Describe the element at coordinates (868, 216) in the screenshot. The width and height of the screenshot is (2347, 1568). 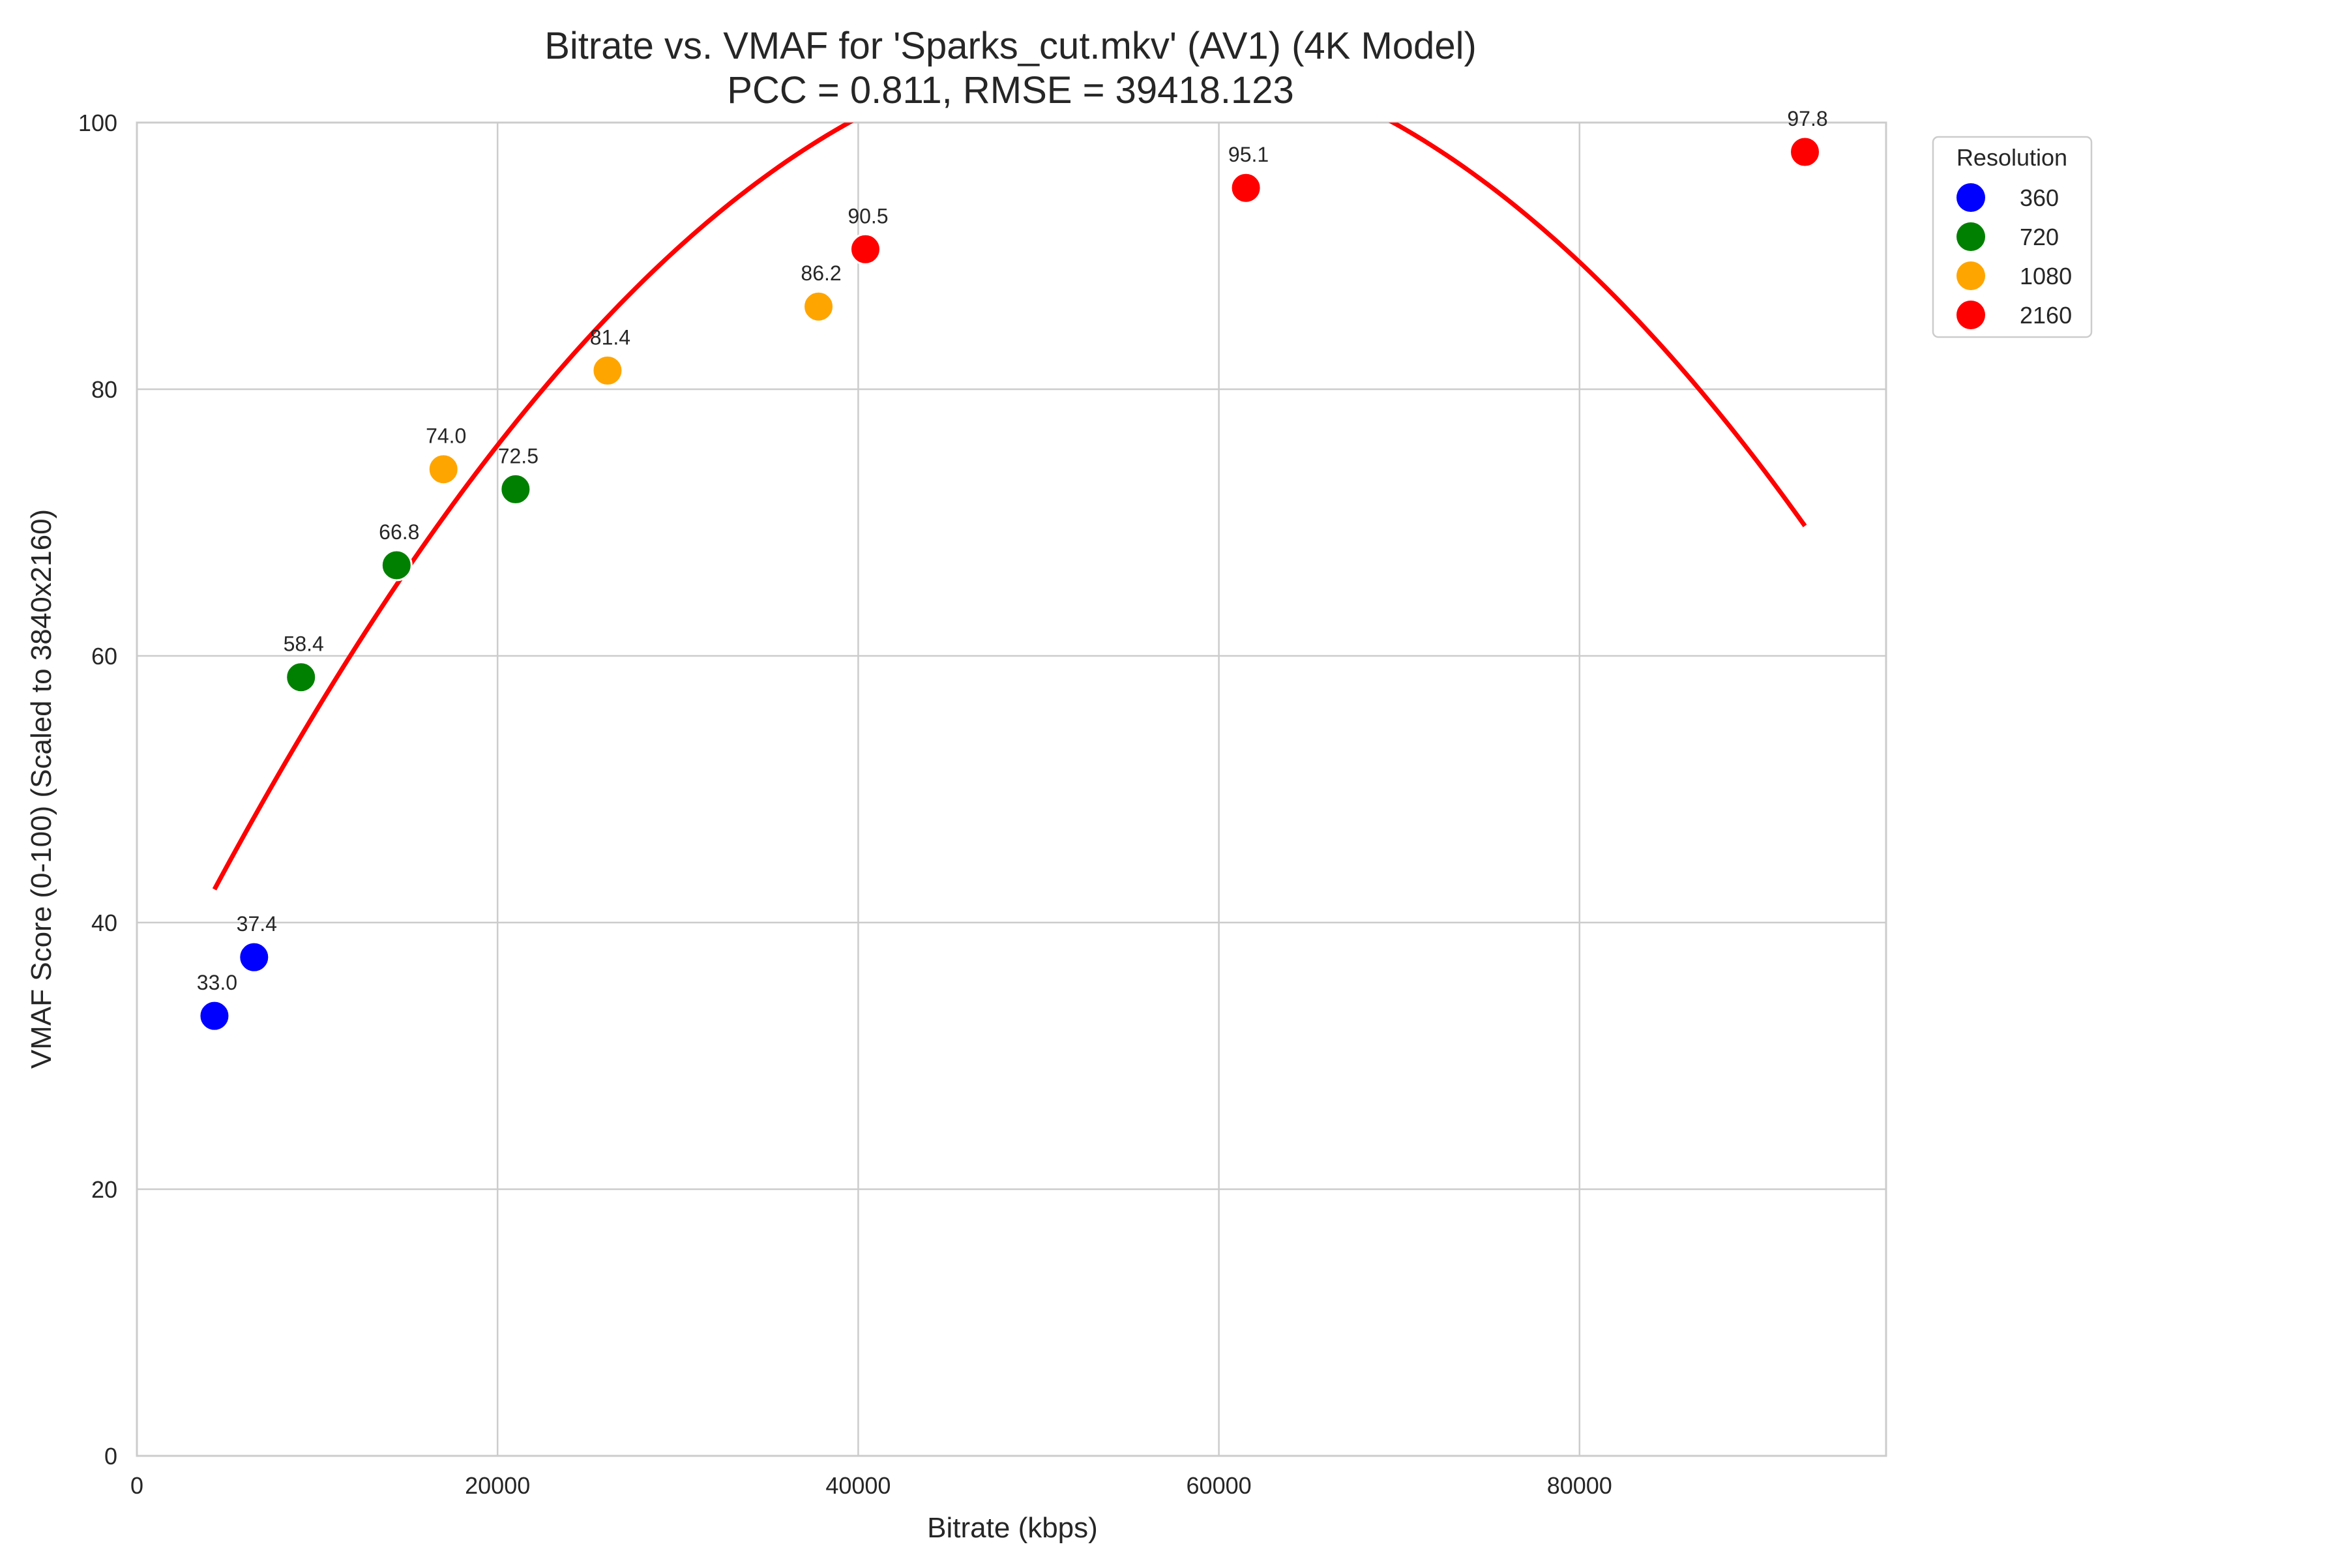
I see `data-label: 90.5` at that location.